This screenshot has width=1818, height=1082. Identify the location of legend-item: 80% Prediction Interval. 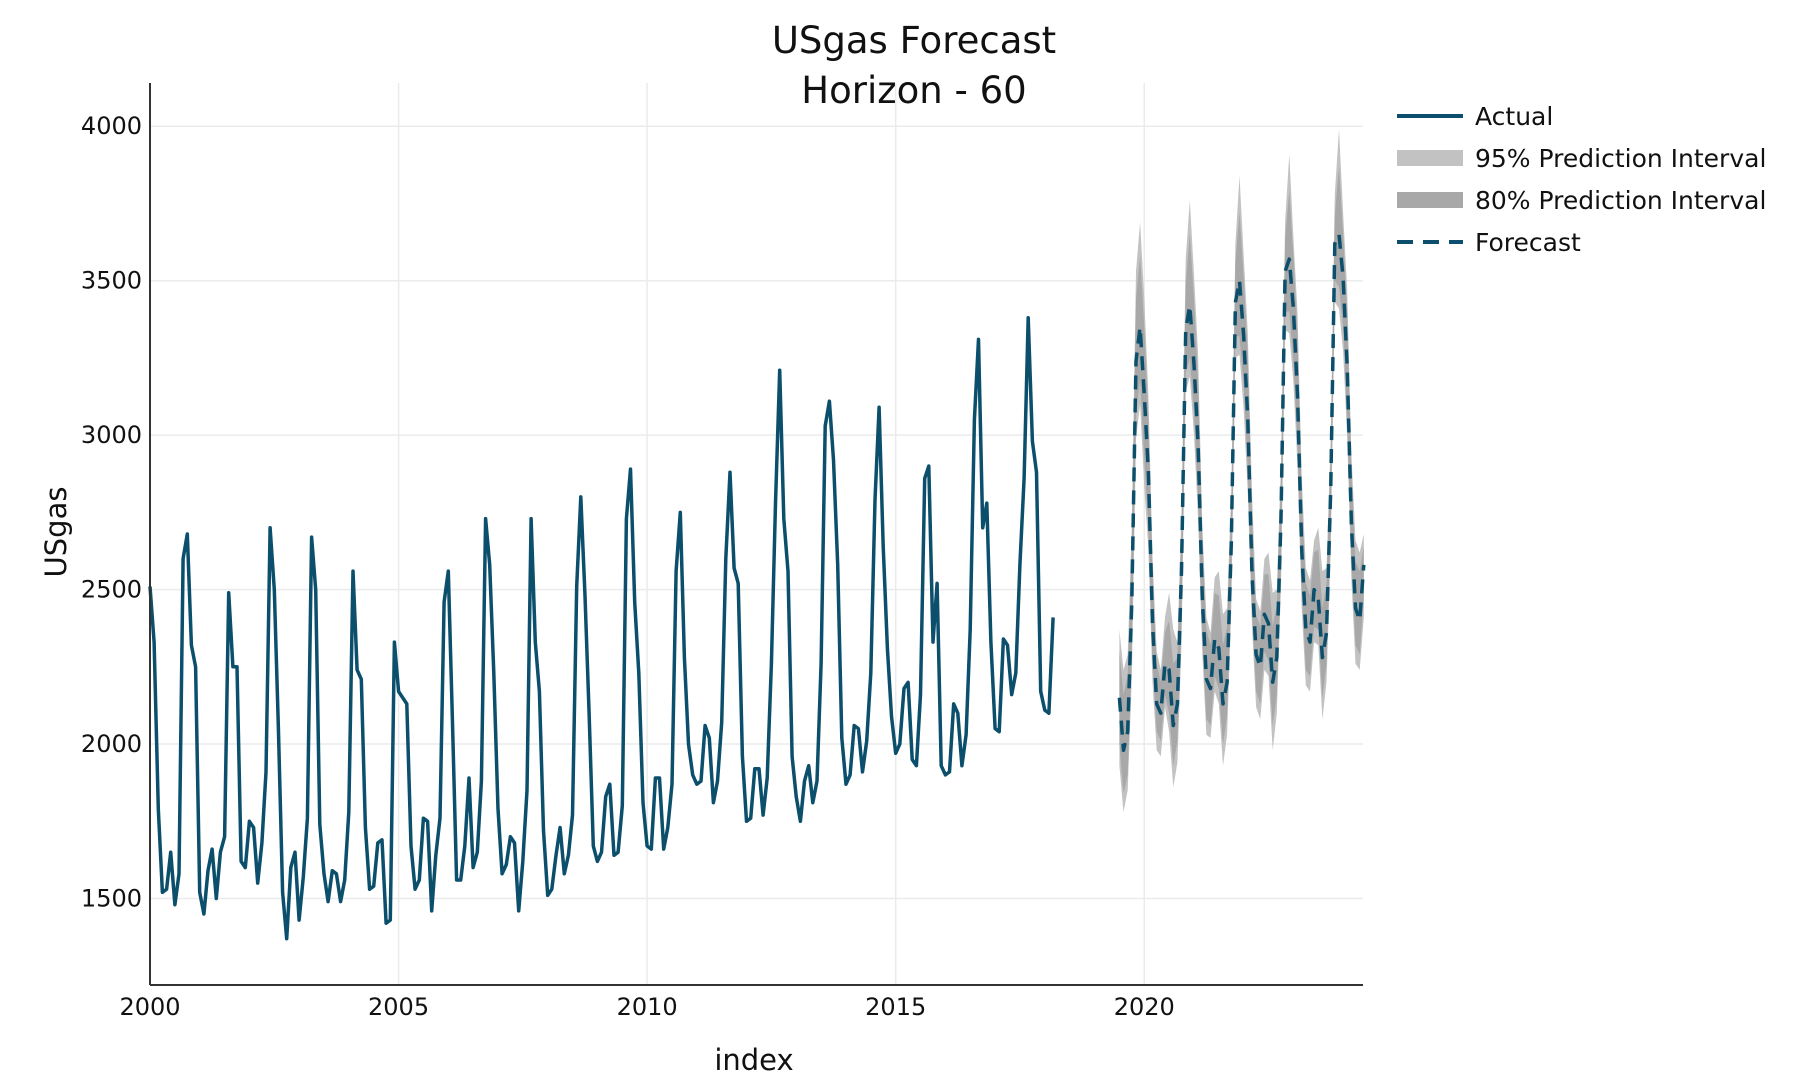
(1581, 200).